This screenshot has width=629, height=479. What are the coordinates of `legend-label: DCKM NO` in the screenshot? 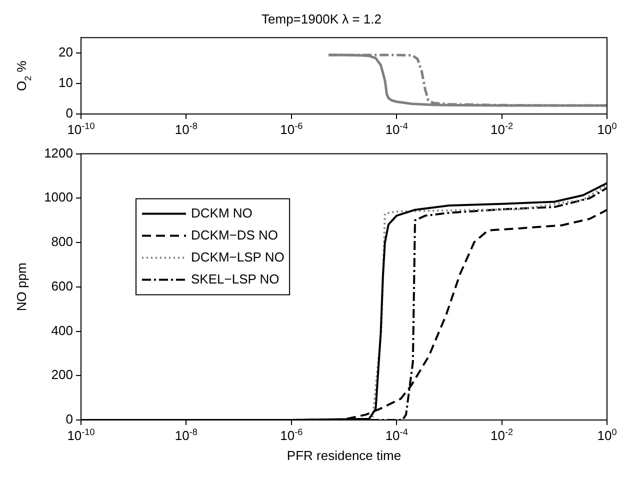 It's located at (221, 212).